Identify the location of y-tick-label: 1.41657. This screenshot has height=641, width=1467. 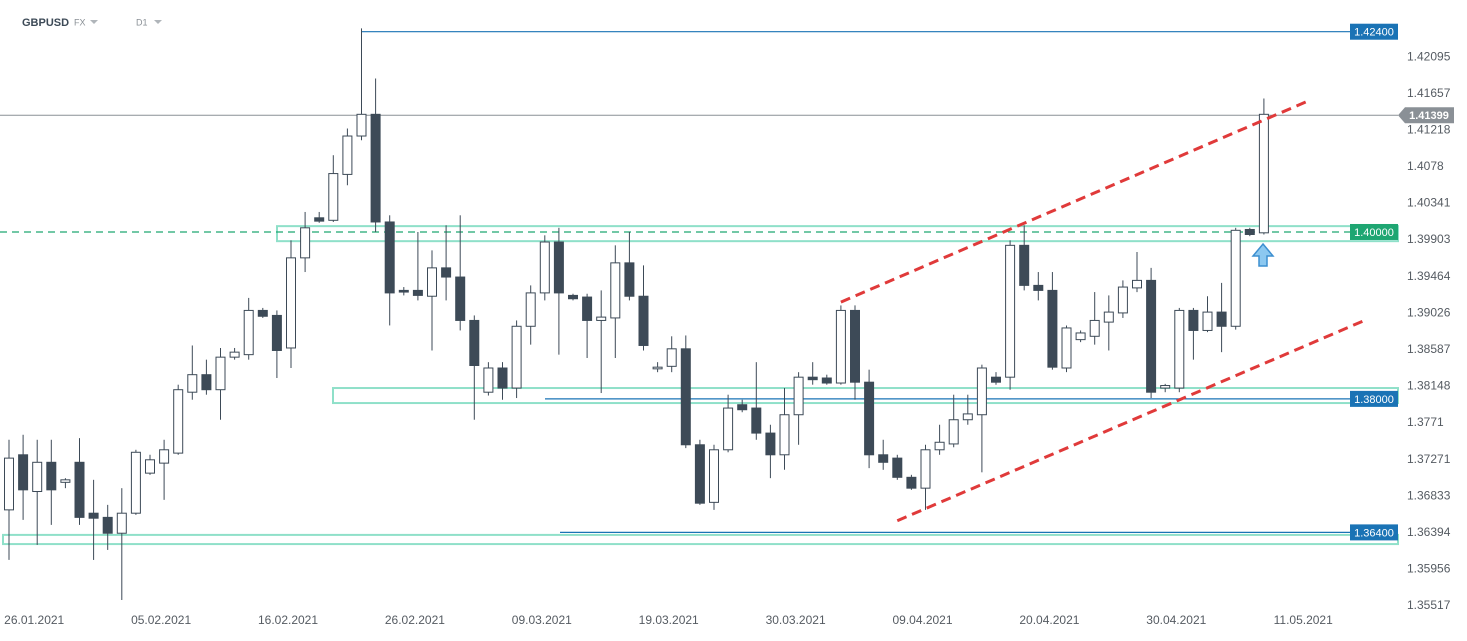
(1429, 93).